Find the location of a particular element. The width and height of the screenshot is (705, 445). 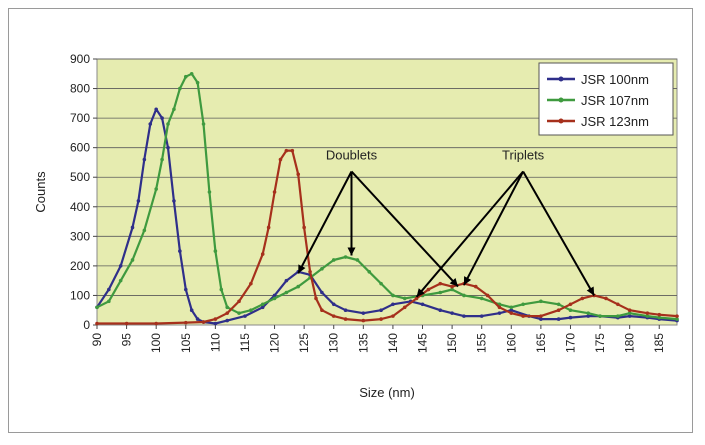

y-tick-label: 600 is located at coordinates (80, 148).